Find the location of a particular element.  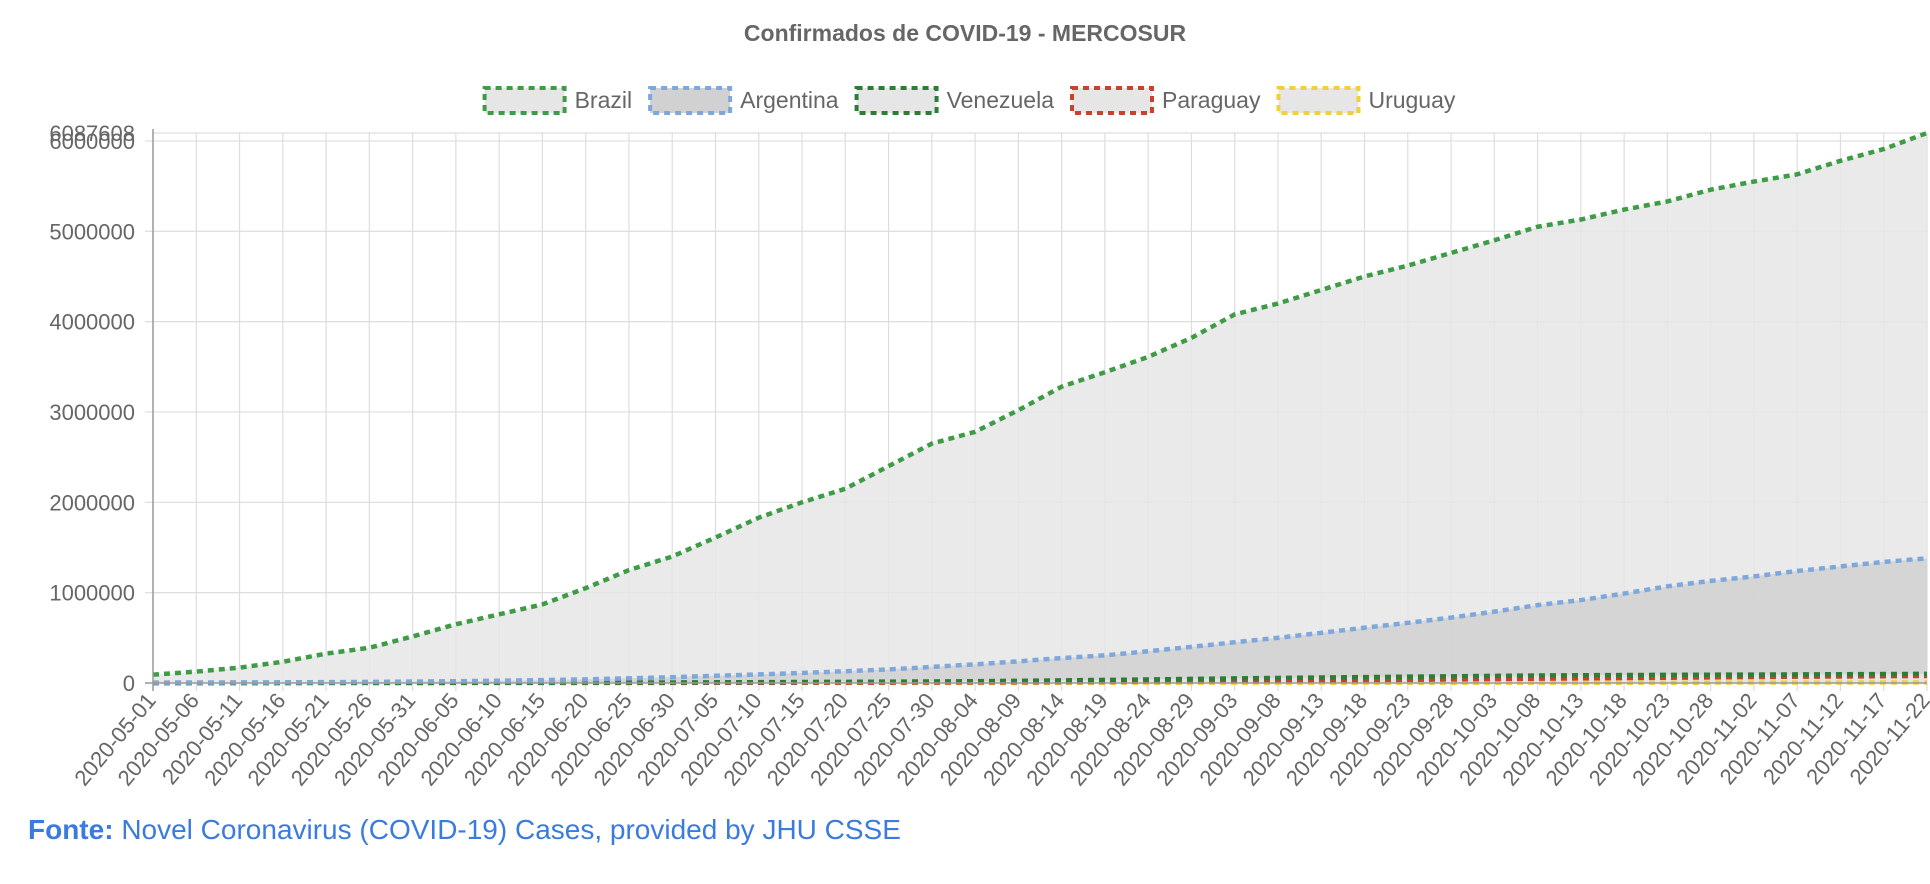

y-tick-label: 6000000 is located at coordinates (92, 141).